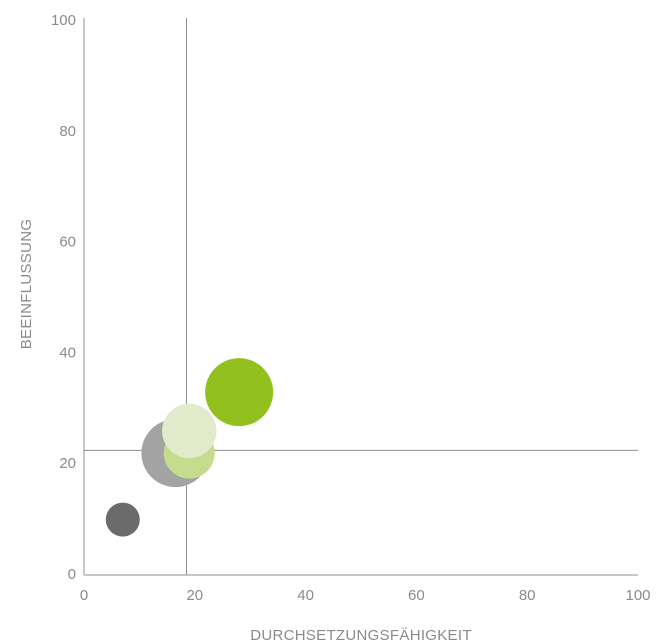 The image size is (667, 644). I want to click on x-axis-label: DURCHSETZUNGSFÄHIGKEIT, so click(361, 635).